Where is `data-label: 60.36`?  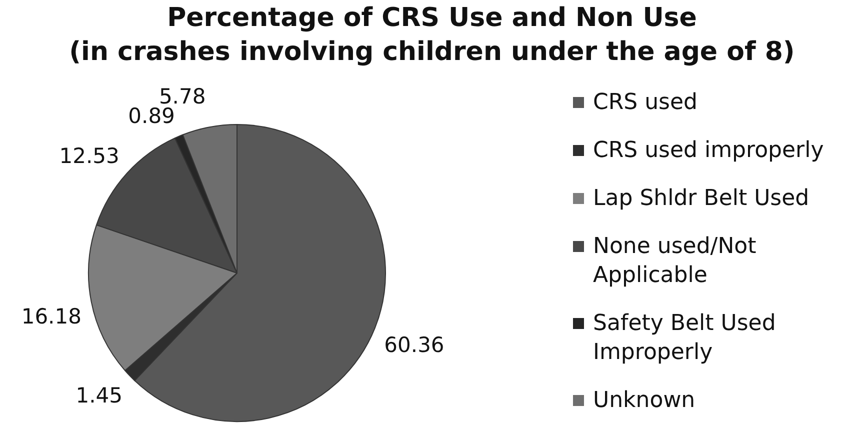
data-label: 60.36 is located at coordinates (414, 344).